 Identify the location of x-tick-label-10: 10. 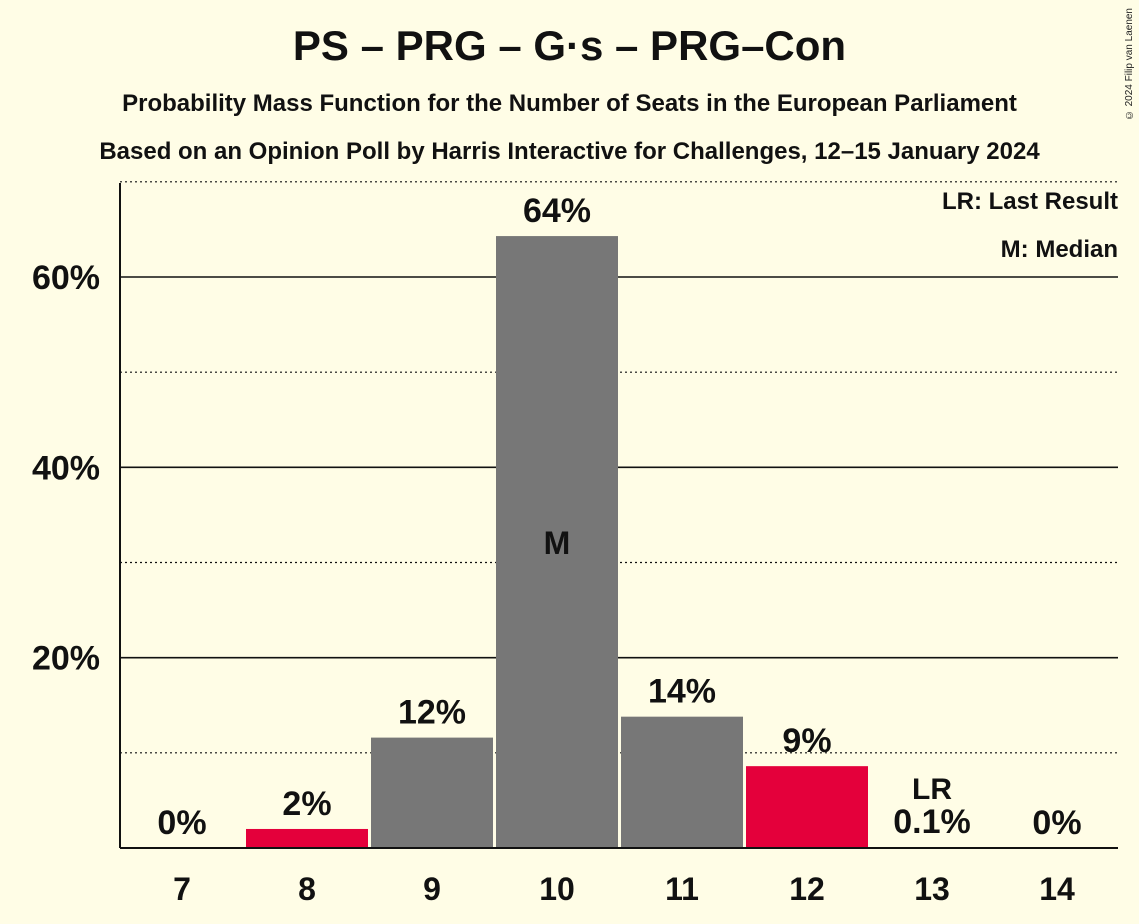
(557, 889).